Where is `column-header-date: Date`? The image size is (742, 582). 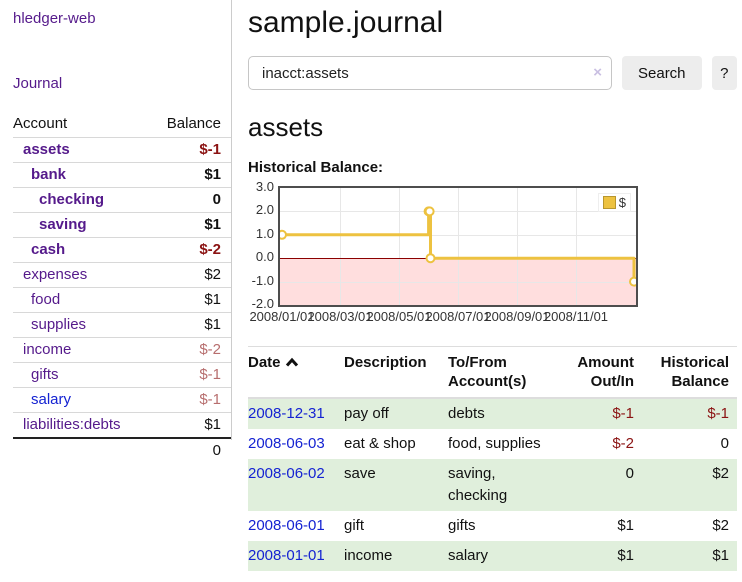
column-header-date: Date is located at coordinates (296, 372).